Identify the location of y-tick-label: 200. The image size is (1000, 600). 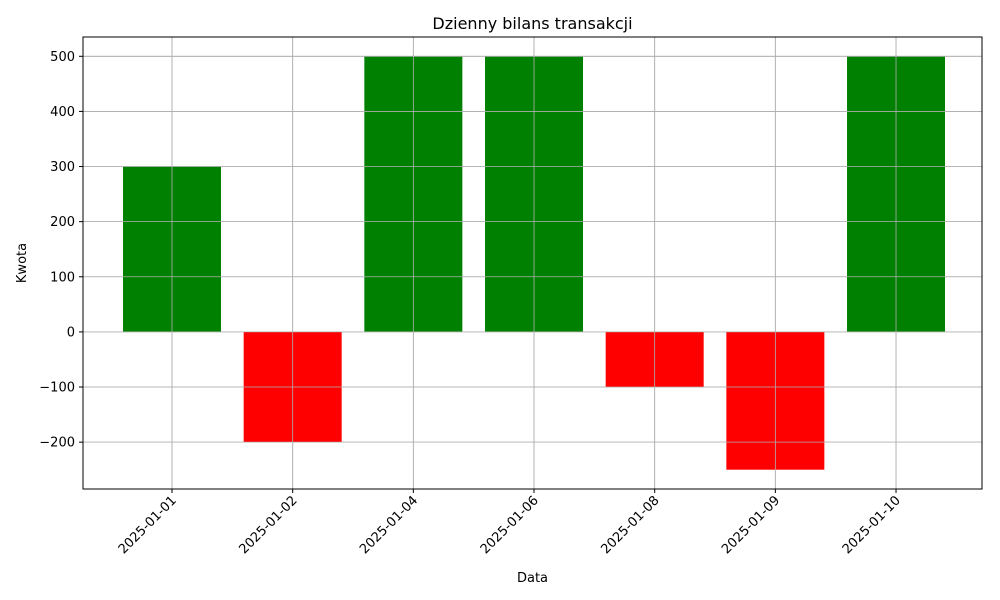
(62, 222).